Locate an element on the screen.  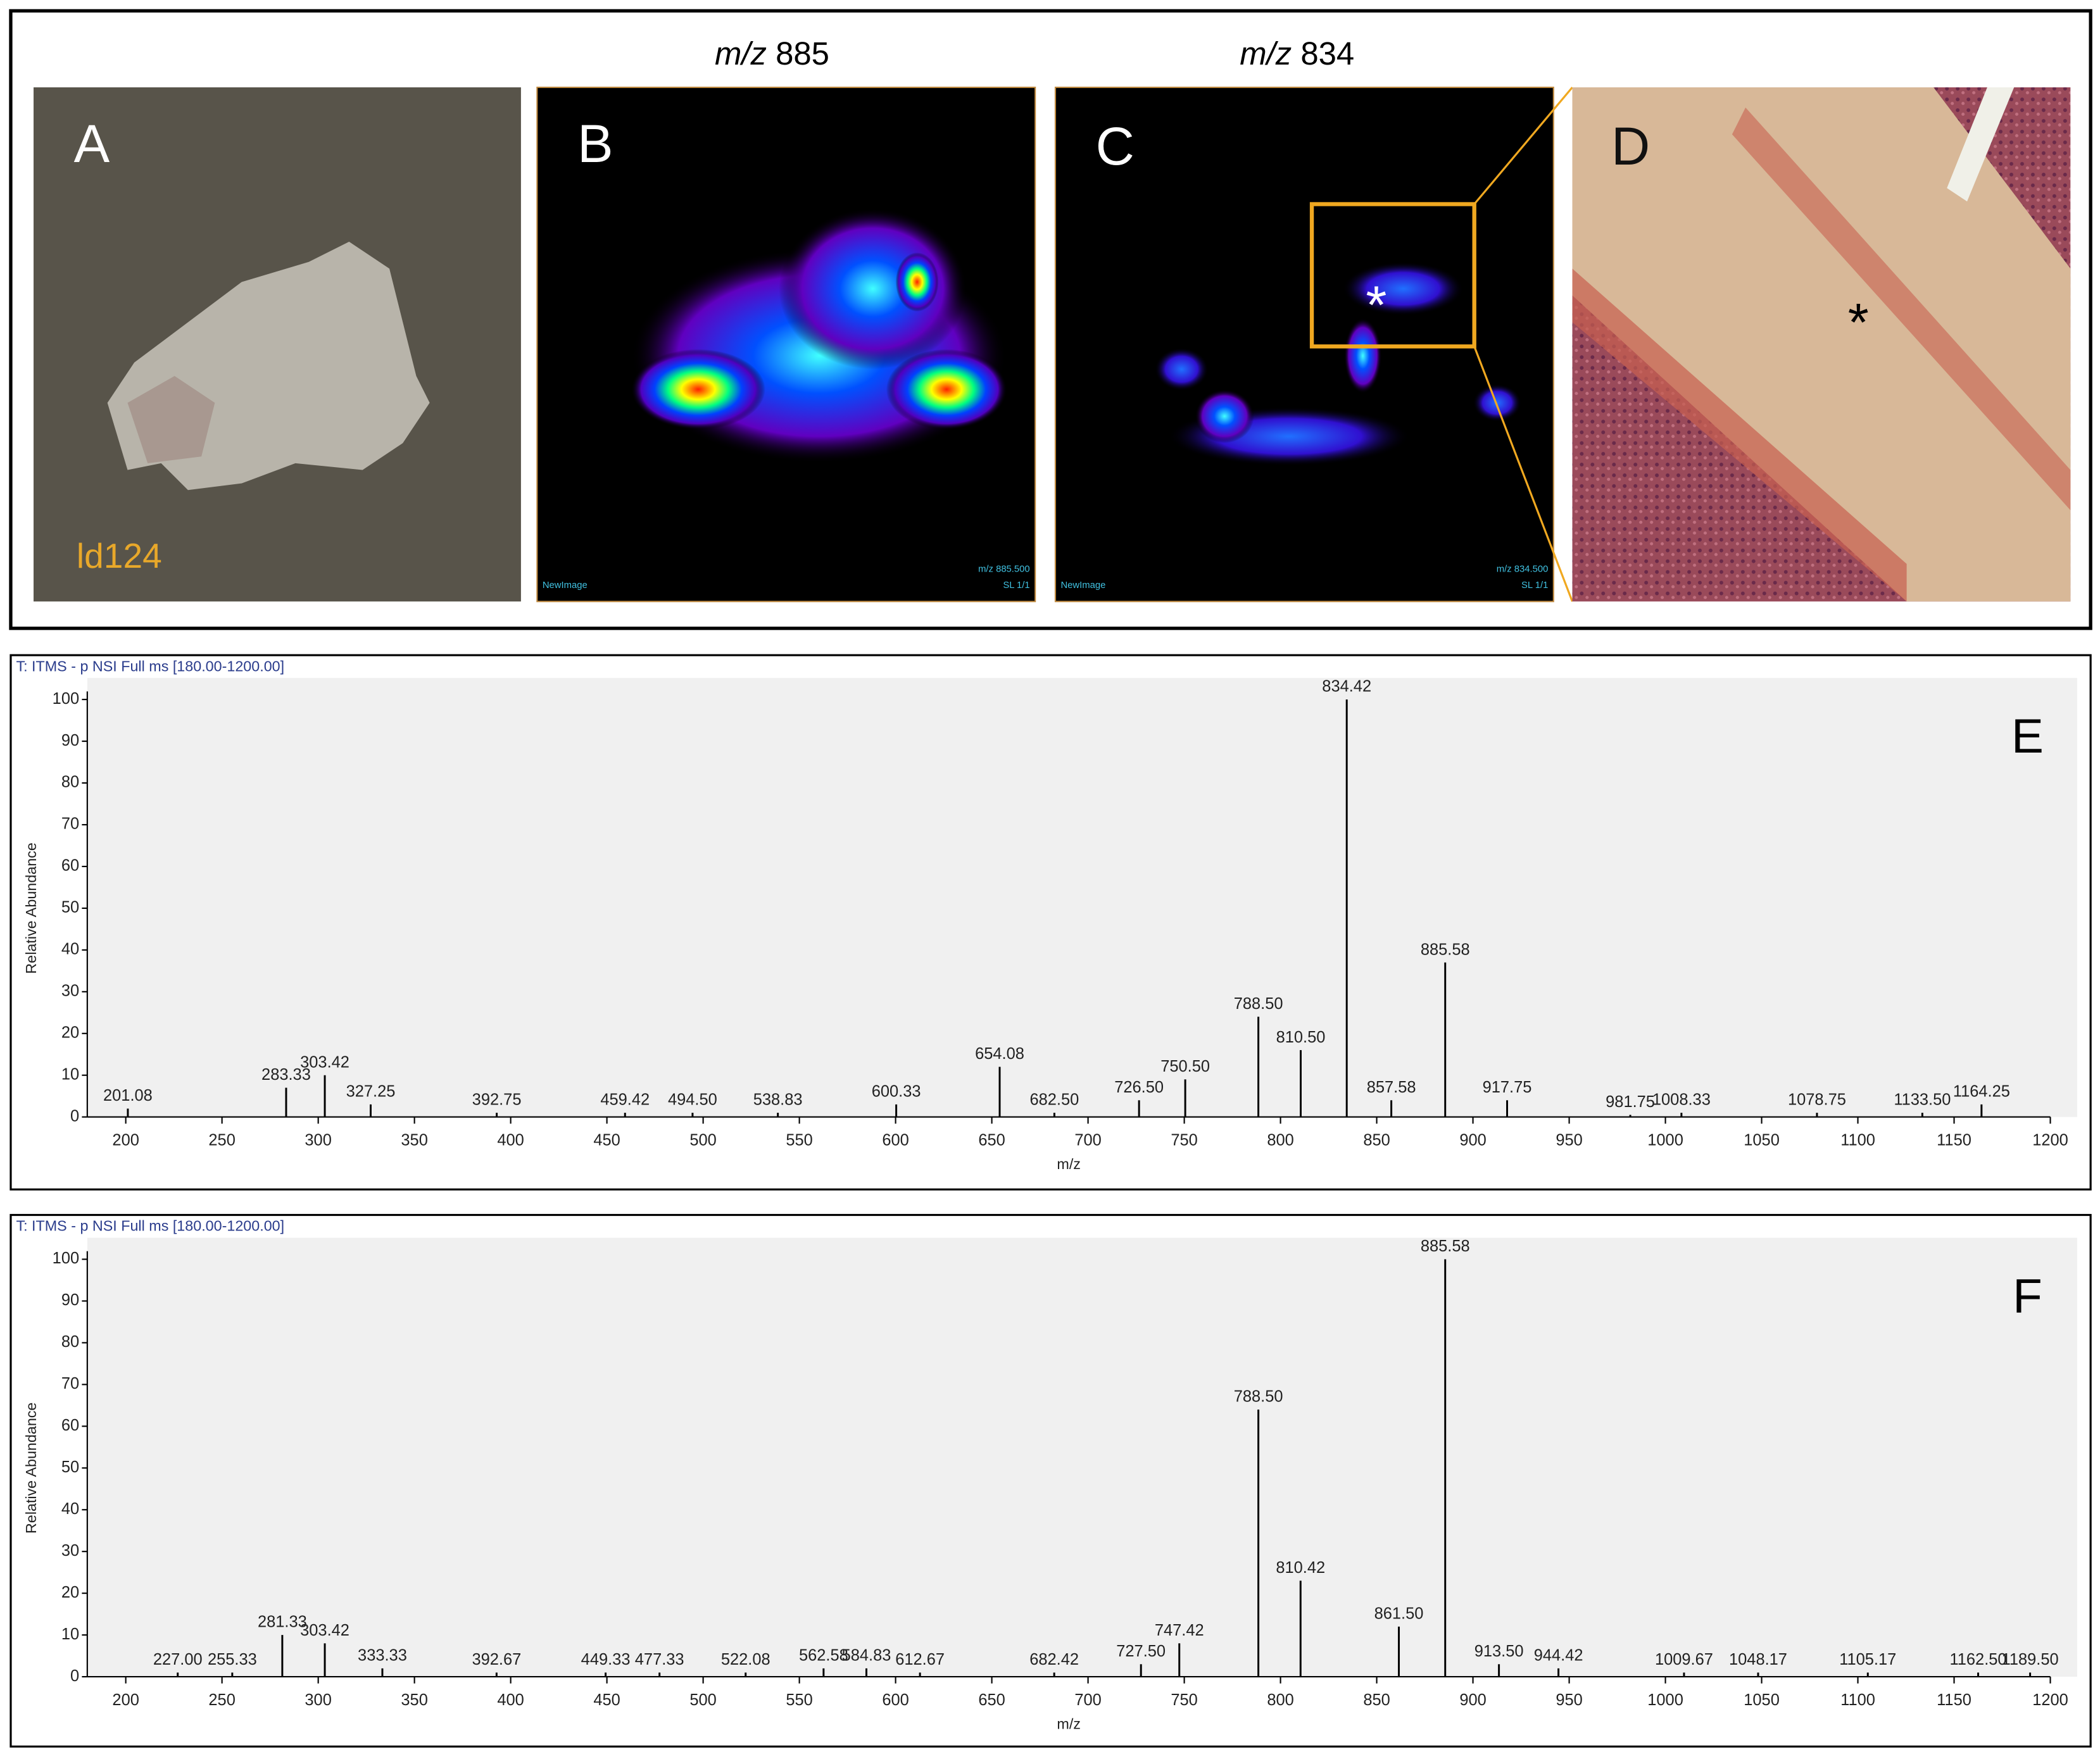
peak-label: 612.67 is located at coordinates (920, 1660).